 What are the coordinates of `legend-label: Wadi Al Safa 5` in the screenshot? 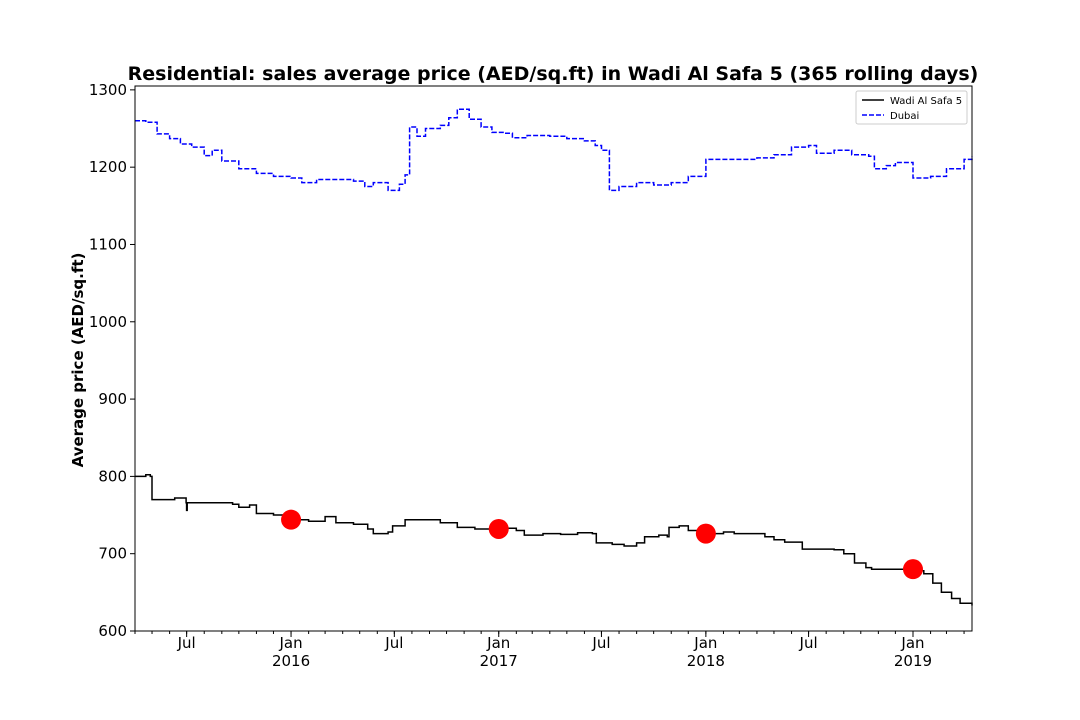 It's located at (926, 101).